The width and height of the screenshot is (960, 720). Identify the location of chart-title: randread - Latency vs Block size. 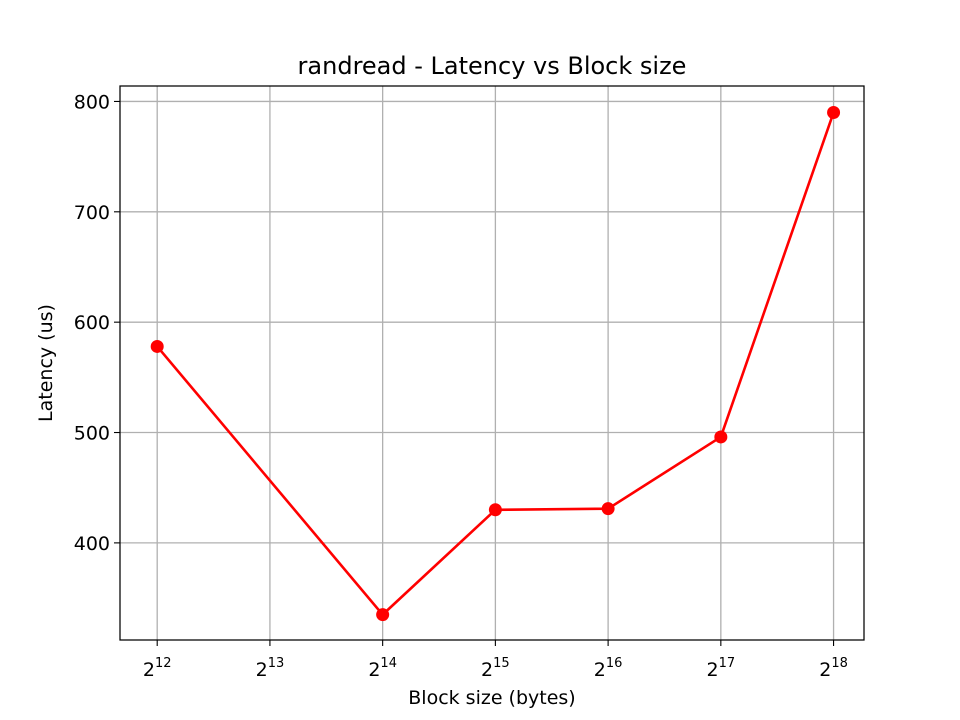
(492, 66).